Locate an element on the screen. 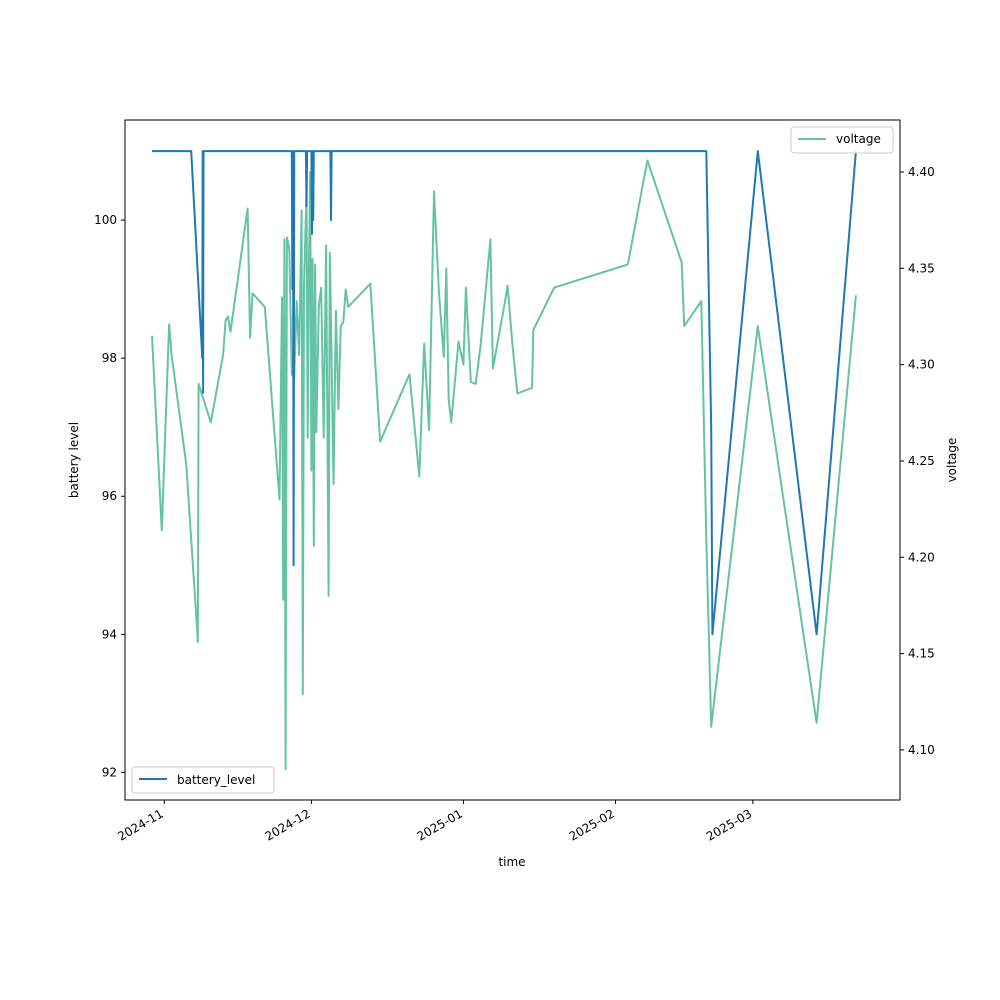  legend-battery-level: battery_level is located at coordinates (203, 780).